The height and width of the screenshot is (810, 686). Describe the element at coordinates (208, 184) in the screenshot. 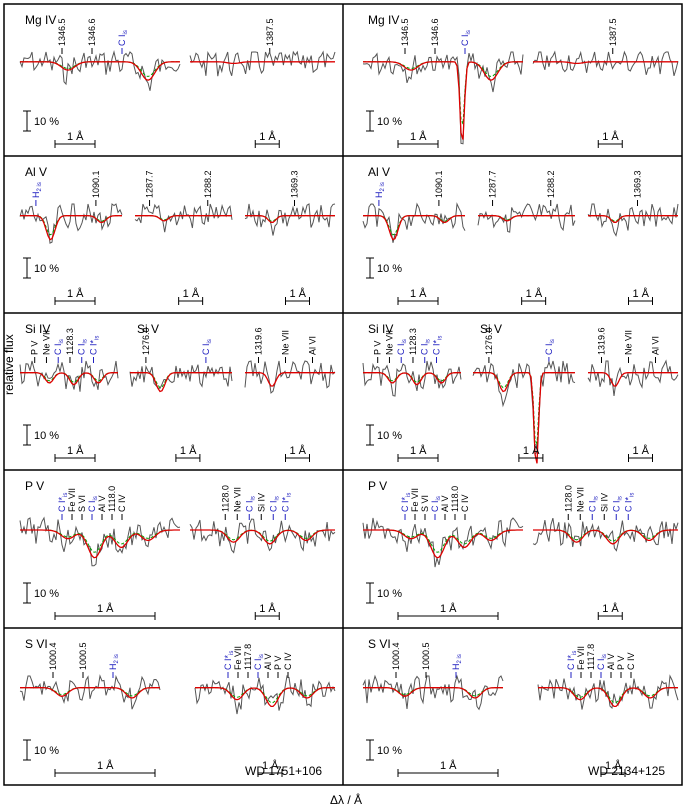

I see `line-id: 1288.2` at that location.